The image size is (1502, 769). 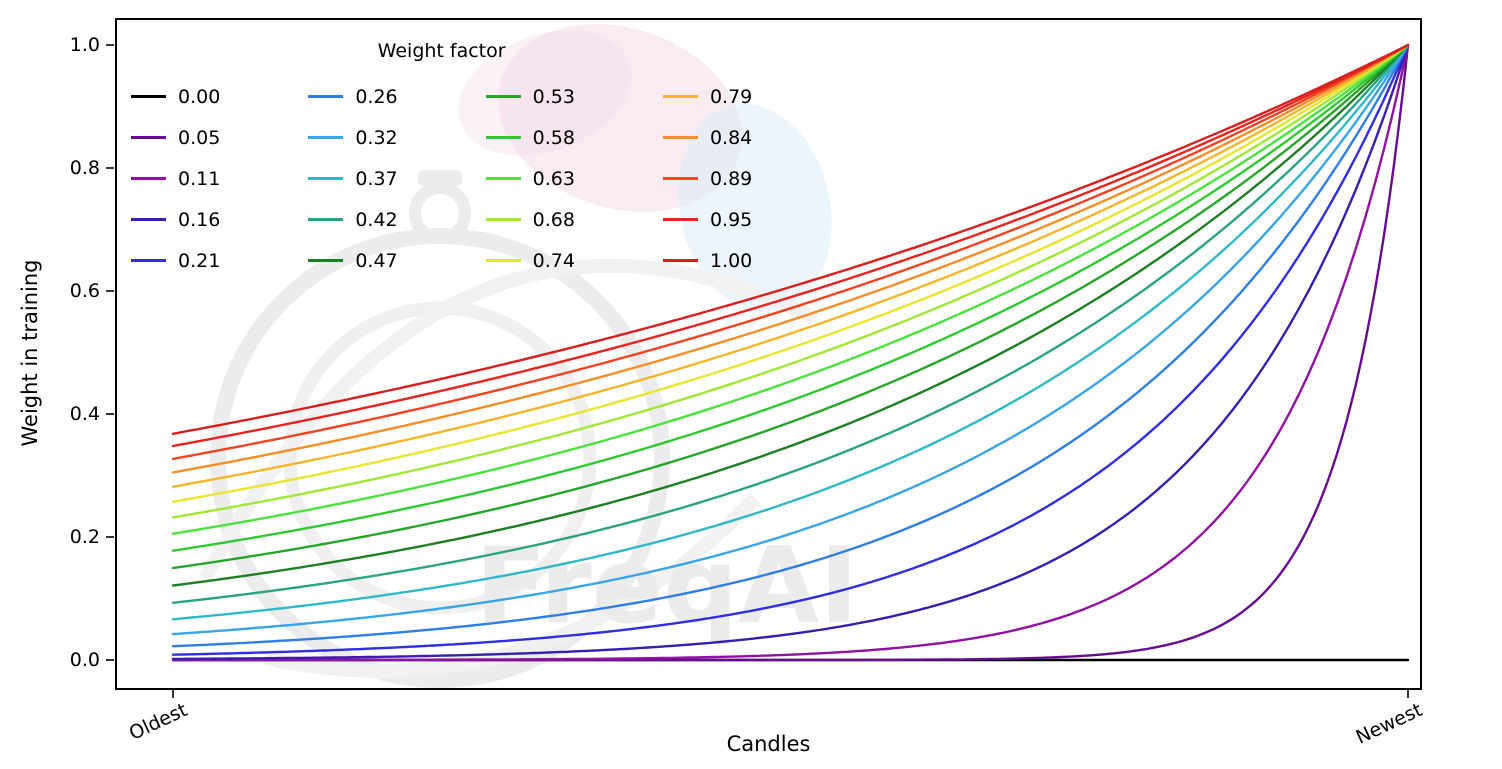 What do you see at coordinates (553, 260) in the screenshot?
I see `legend-label: 0.74` at bounding box center [553, 260].